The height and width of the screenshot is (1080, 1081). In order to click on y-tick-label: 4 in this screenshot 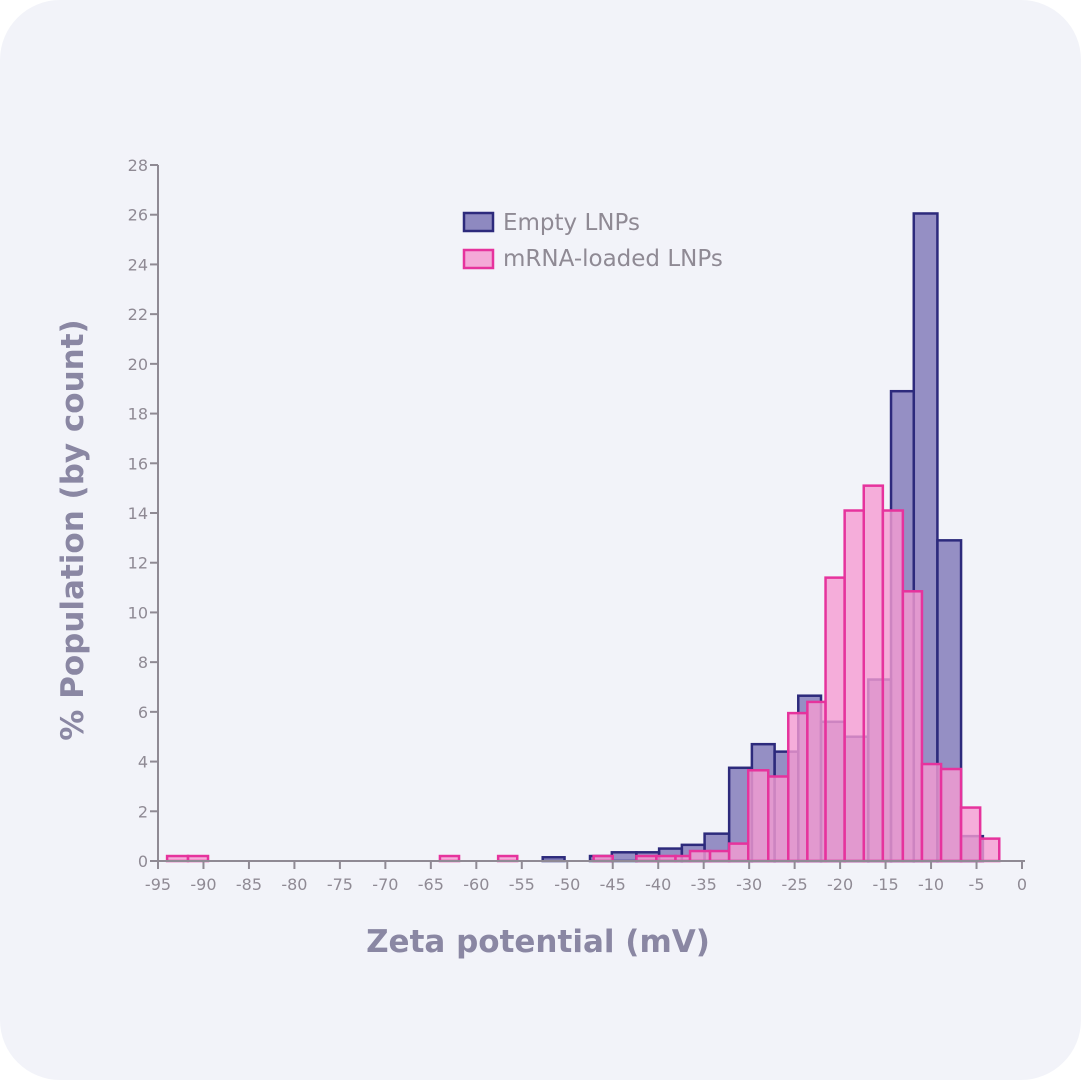, I will do `click(143, 762)`.